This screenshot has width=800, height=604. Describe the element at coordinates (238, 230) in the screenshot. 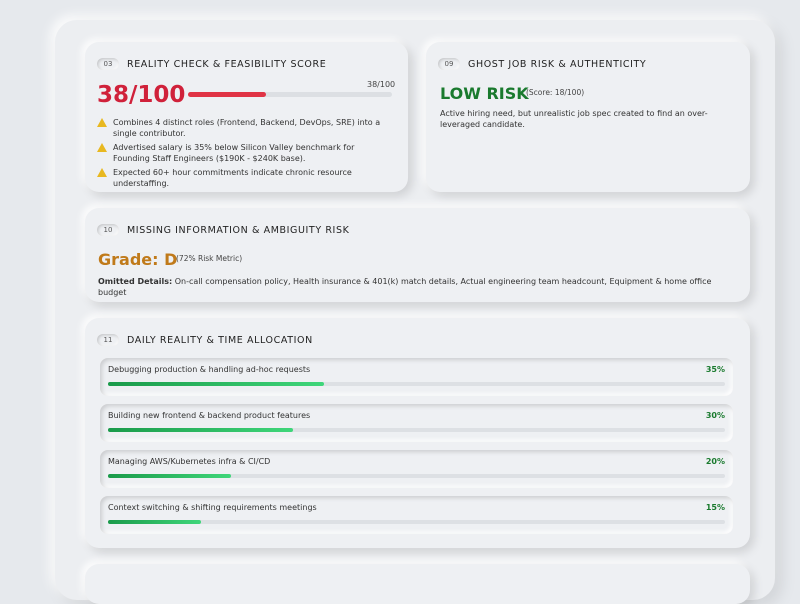

I see `heading: MISSING INFORMATION & AMBIGUITY RISK` at that location.